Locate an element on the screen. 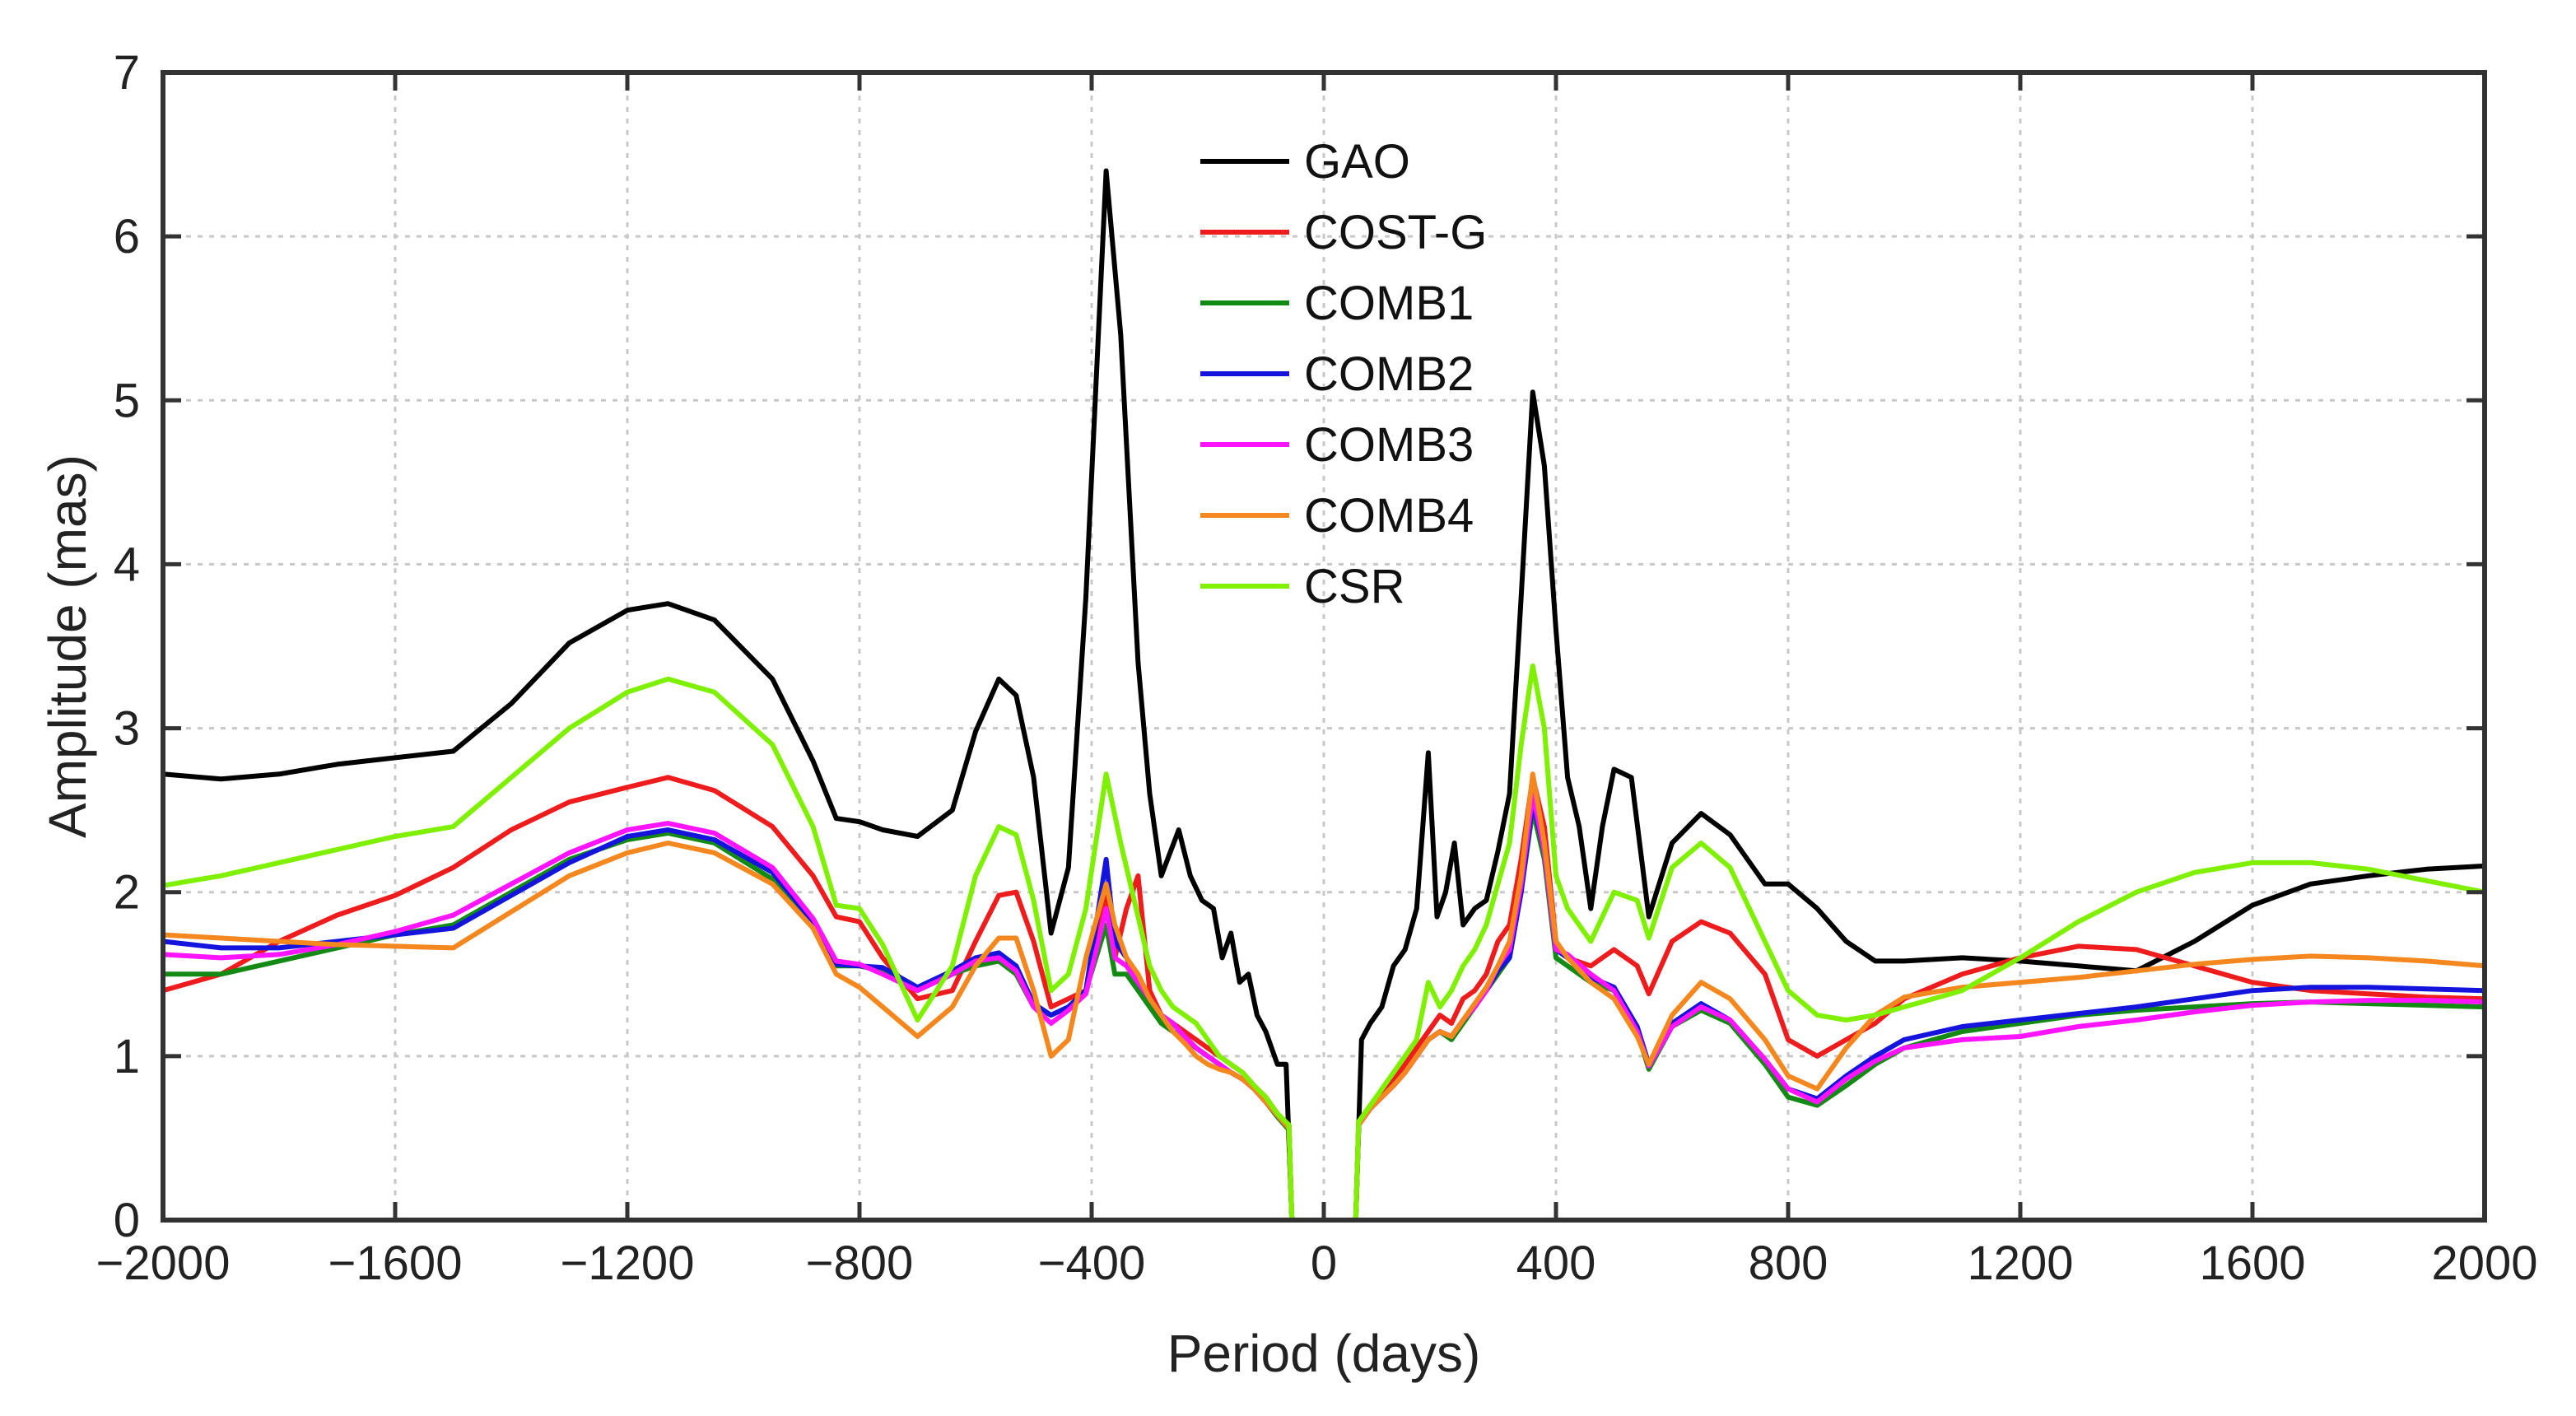 Image resolution: width=2576 pixels, height=1416 pixels. y-tick-label: 1 is located at coordinates (127, 1056).